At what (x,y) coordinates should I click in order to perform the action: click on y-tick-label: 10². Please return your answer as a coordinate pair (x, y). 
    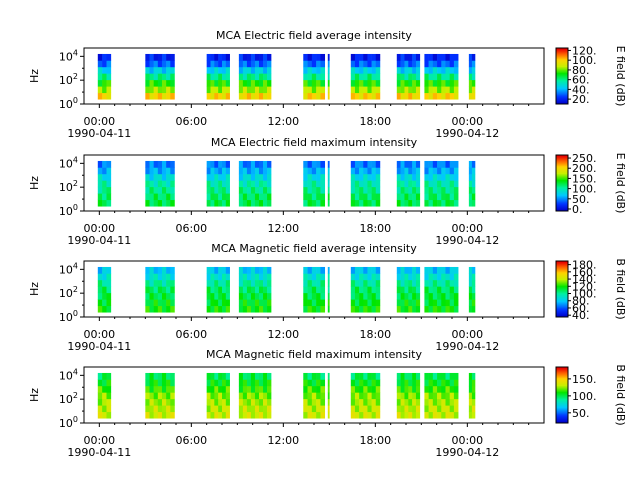
    Looking at the image, I should click on (68, 79).